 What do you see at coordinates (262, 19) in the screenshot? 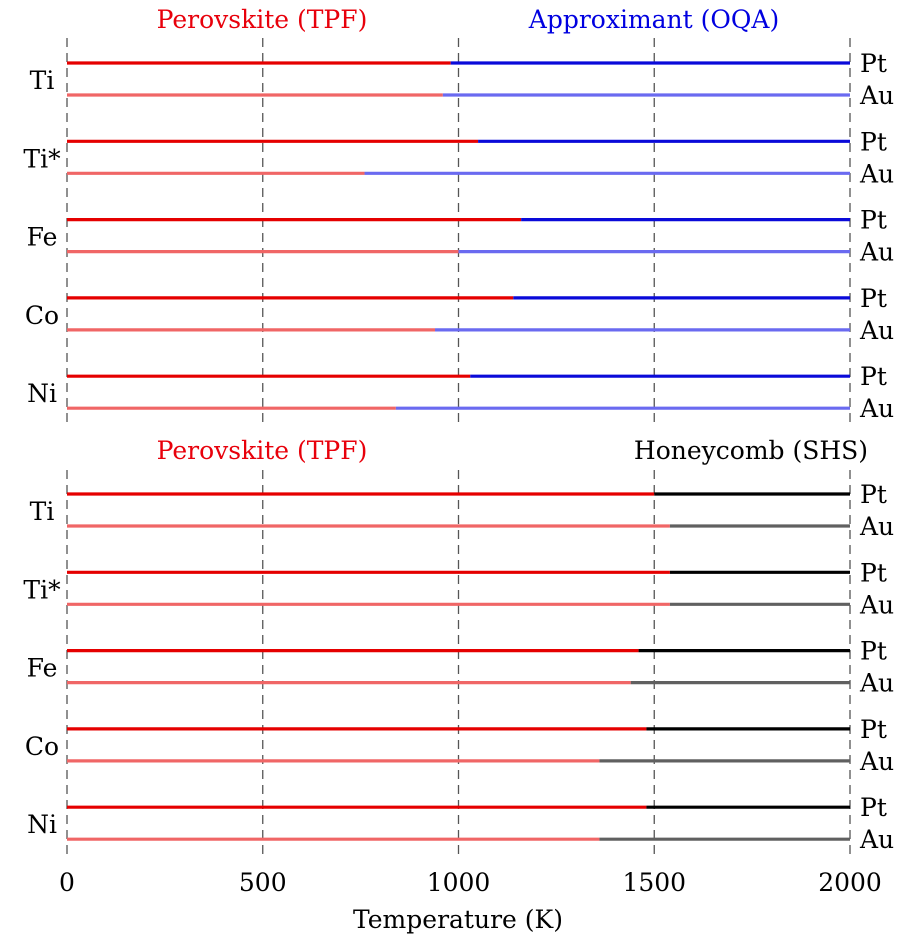
I see `top-phase-low-label: Perovskite (TPF)` at bounding box center [262, 19].